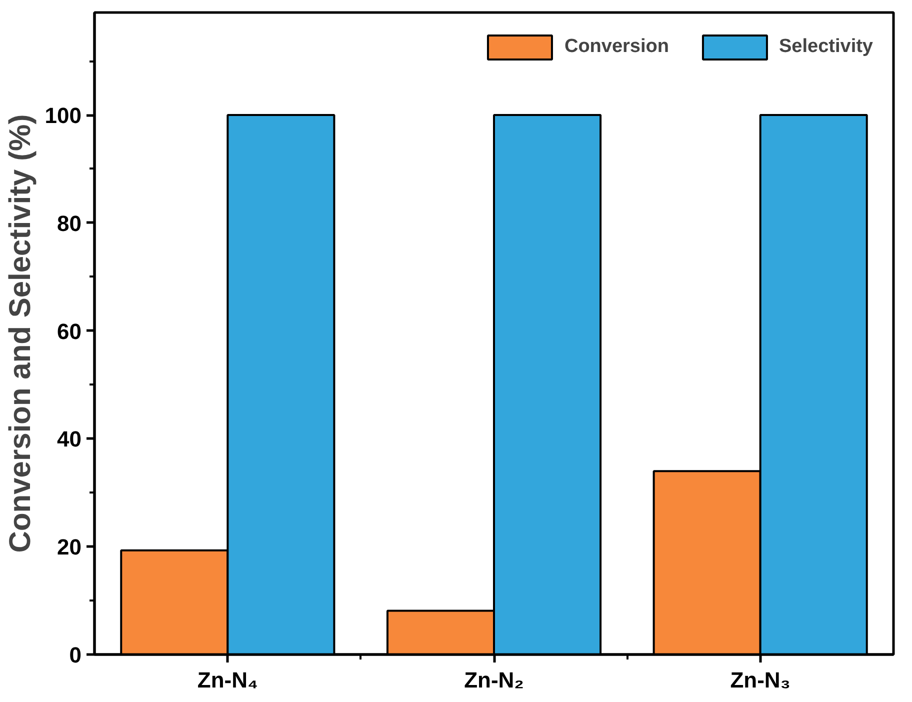  What do you see at coordinates (616, 47) in the screenshot?
I see `legend-label: Conversion` at bounding box center [616, 47].